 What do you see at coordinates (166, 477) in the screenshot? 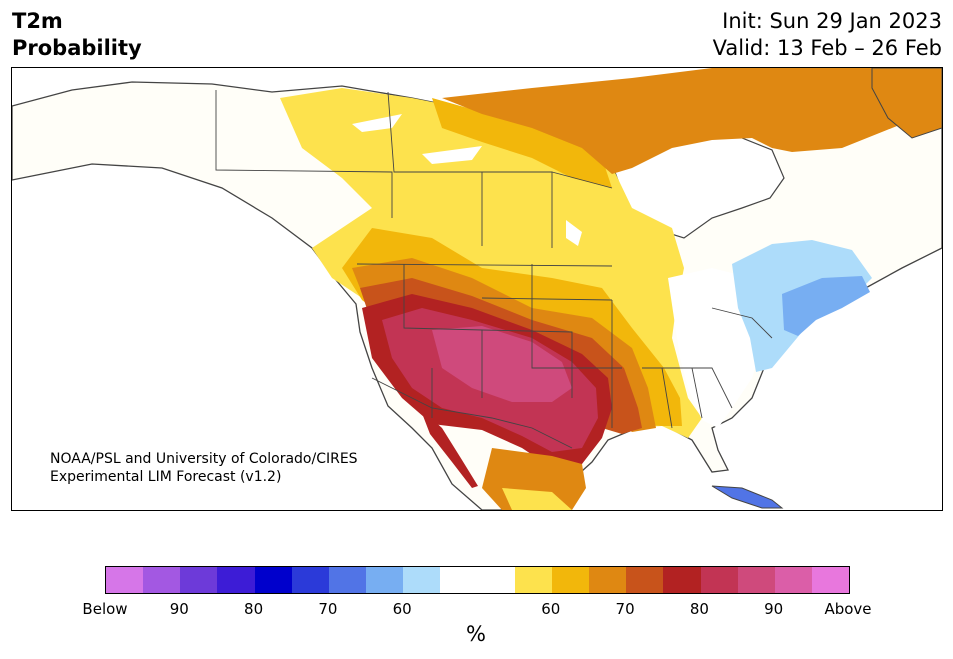
I see `credit-line-2: Experimental LIM Forecast (v1.2)` at bounding box center [166, 477].